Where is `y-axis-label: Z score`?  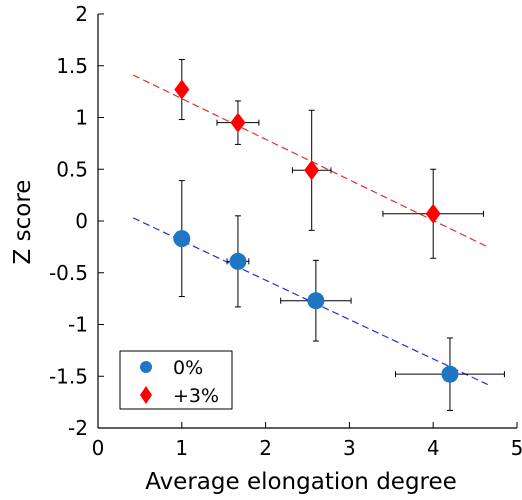
y-axis-label: Z score is located at coordinates (23, 222).